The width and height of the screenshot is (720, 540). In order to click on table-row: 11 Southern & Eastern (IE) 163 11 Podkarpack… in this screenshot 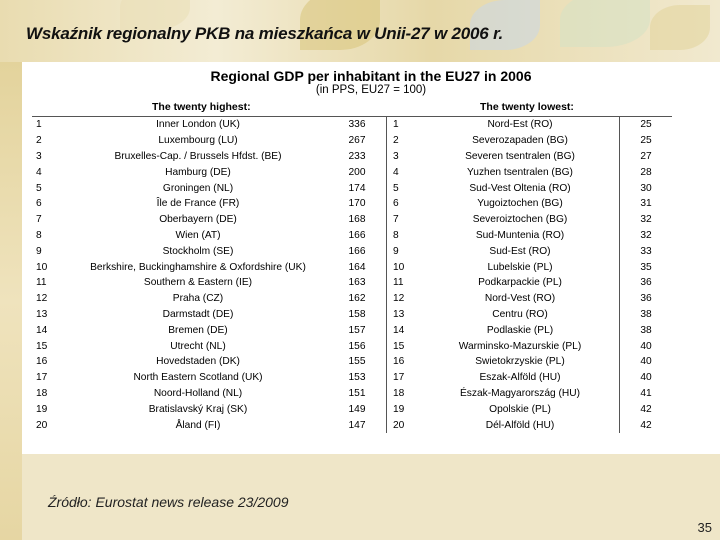, I will do `click(352, 282)`.